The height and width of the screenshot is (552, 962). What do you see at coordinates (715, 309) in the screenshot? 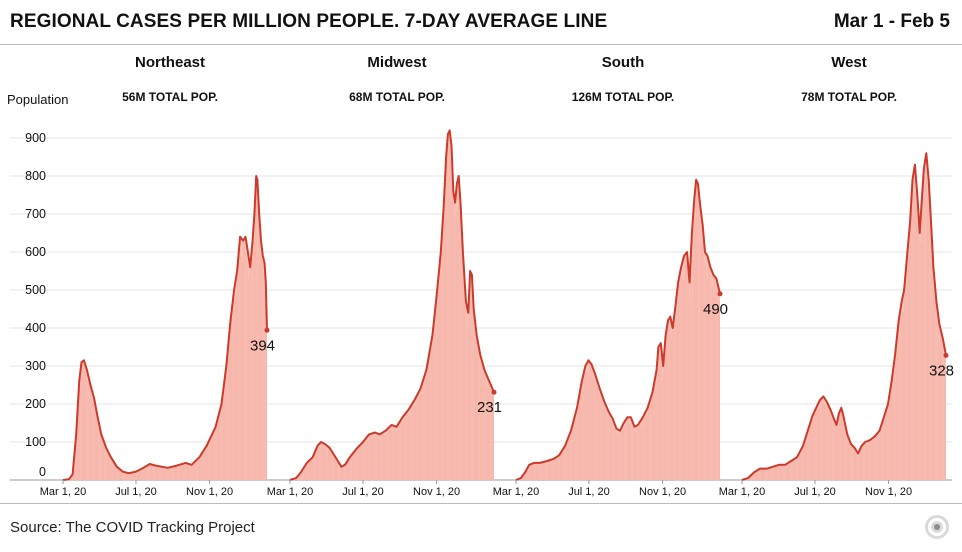
I see `end-value-label: 490` at bounding box center [715, 309].